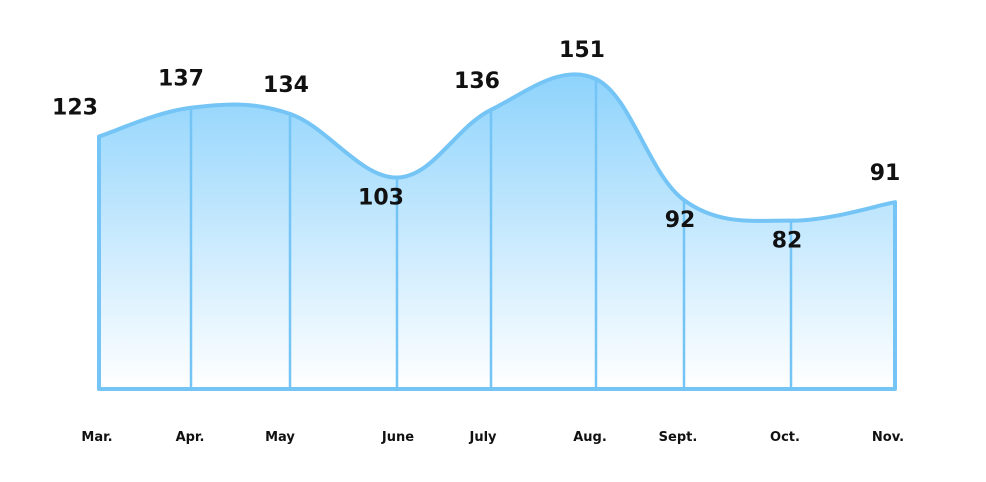 The width and height of the screenshot is (986, 482). I want to click on tick-label-may: May, so click(280, 437).